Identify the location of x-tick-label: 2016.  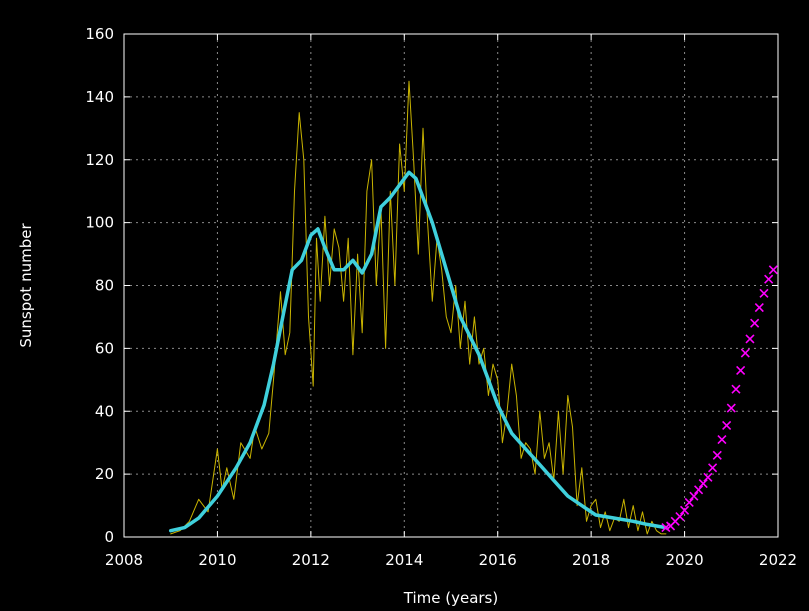
(498, 560).